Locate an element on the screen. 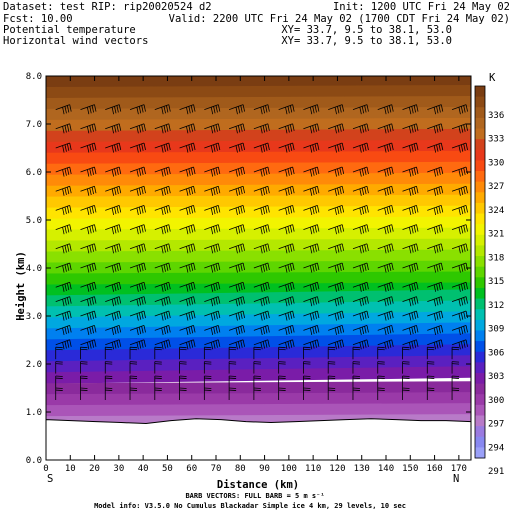  theta-band is located at coordinates (258, 320).